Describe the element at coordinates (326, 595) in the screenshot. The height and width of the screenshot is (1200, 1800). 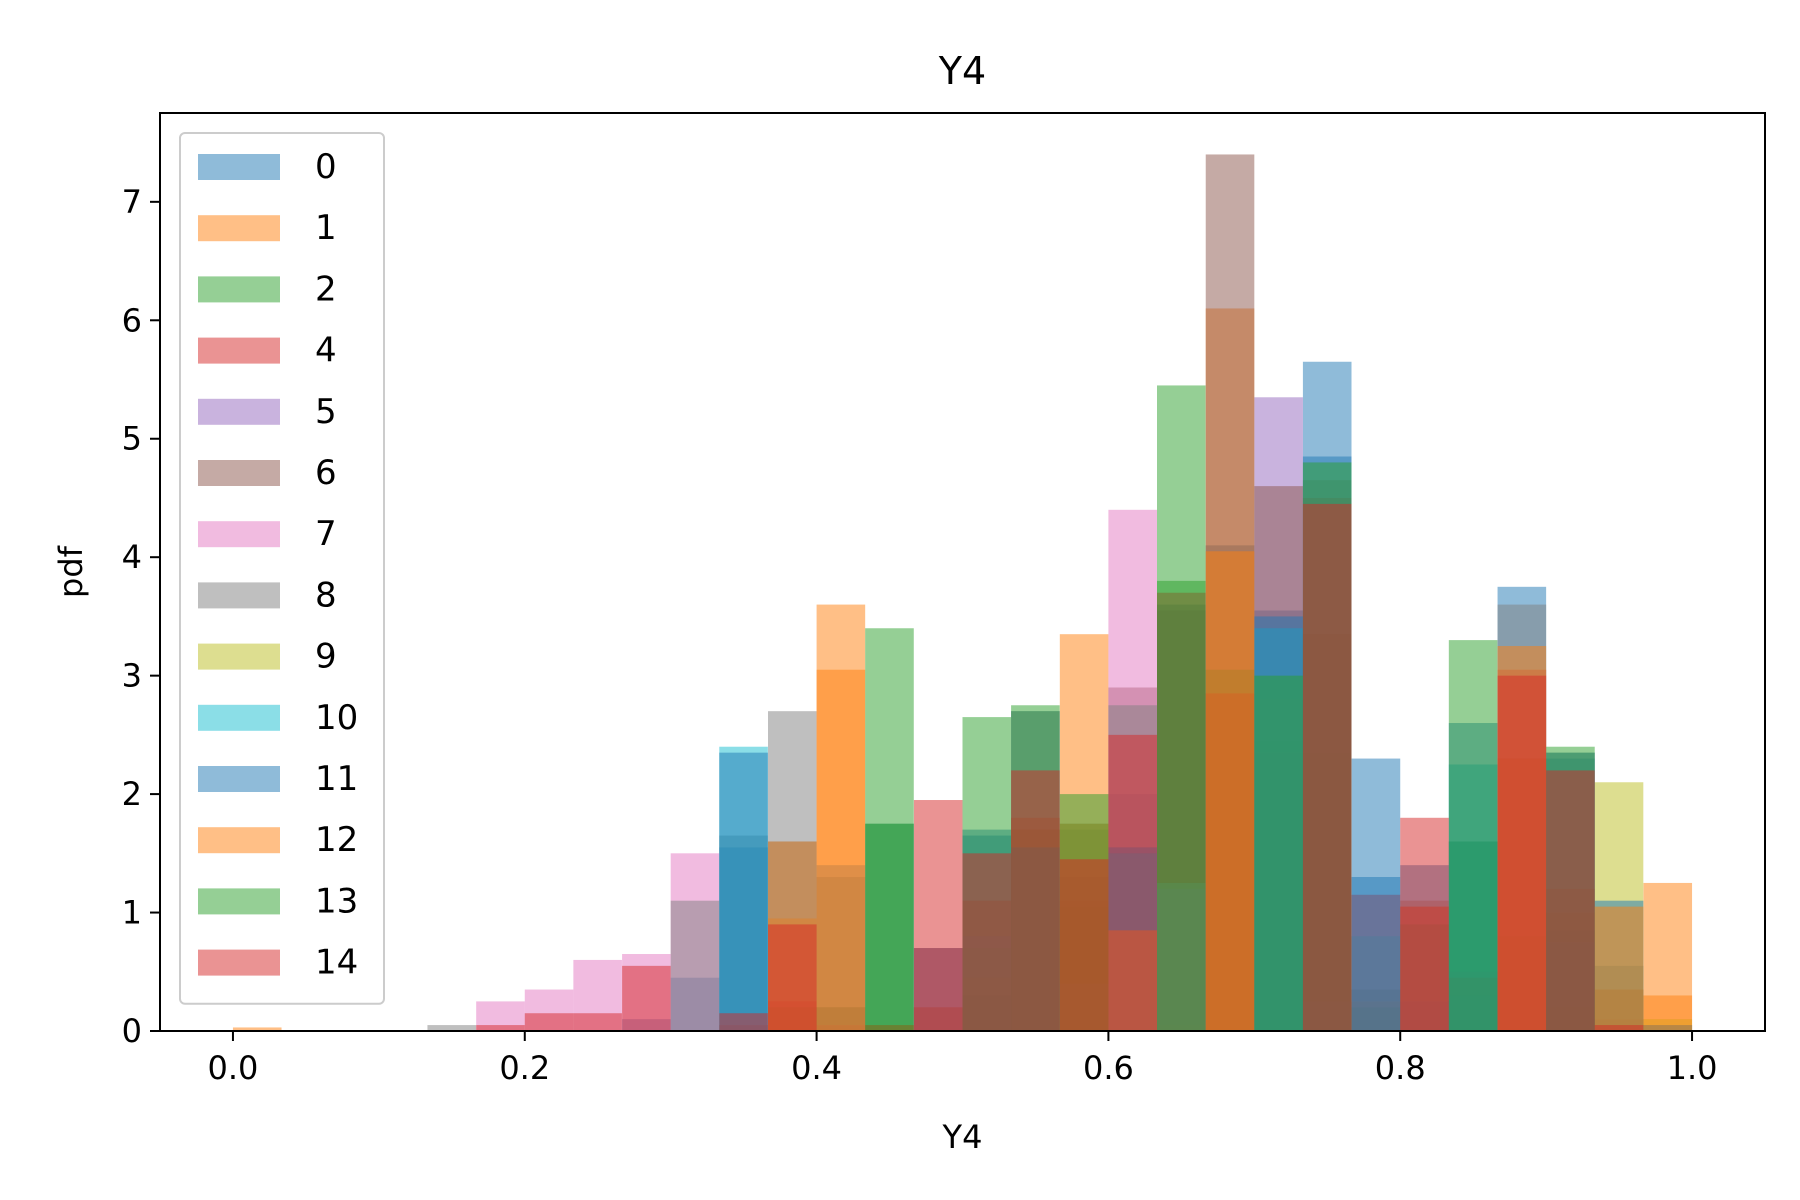
I see `legend-label-8: 8` at that location.